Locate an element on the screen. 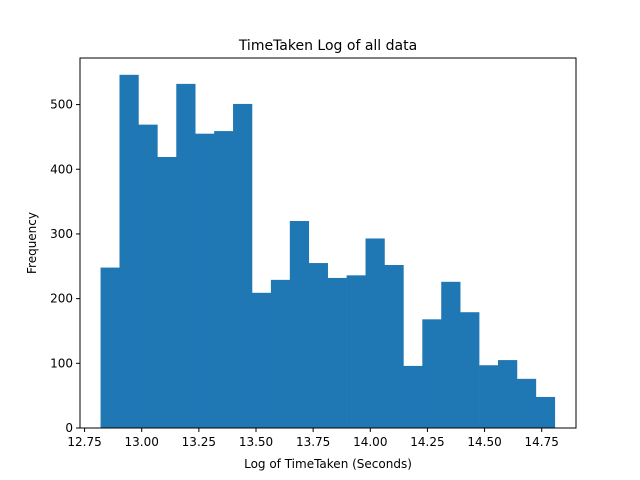 This screenshot has width=640, height=480. x-tick-label: 14.00 is located at coordinates (370, 442).